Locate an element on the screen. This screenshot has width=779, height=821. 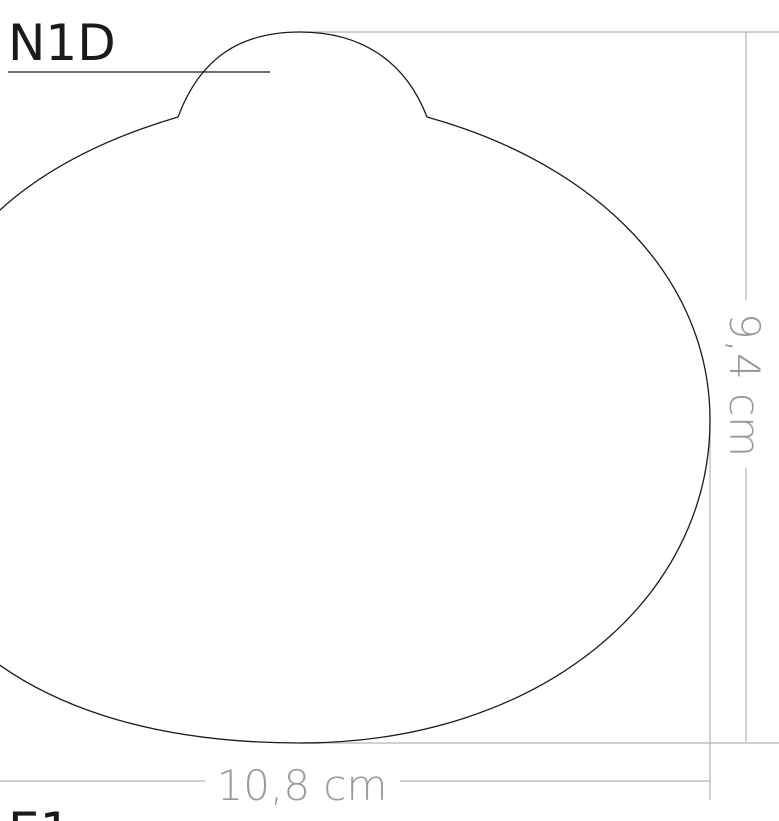
shape-outline-left is located at coordinates (89, 163).